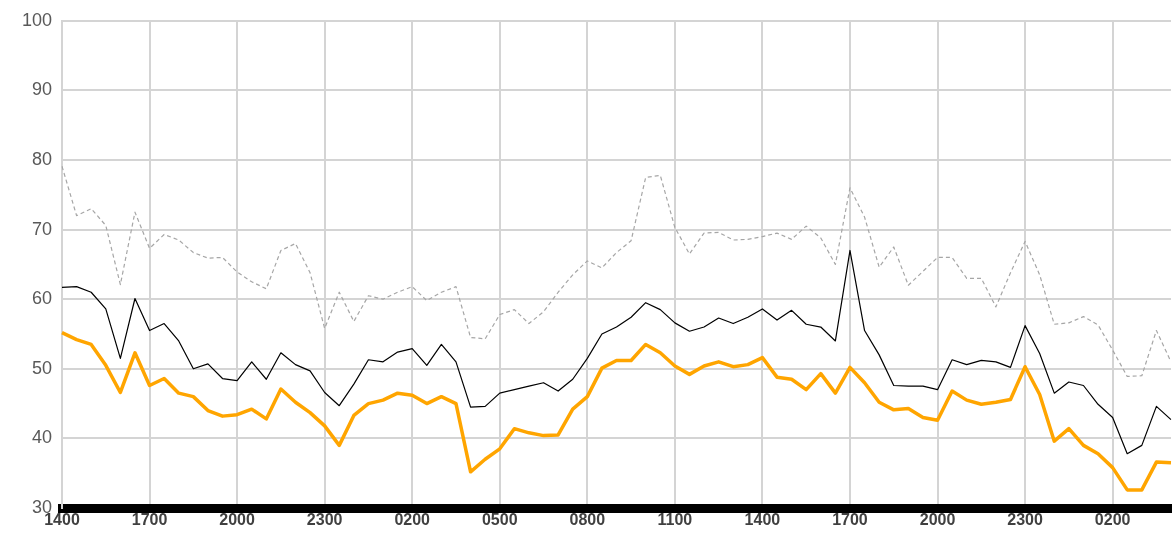 The width and height of the screenshot is (1174, 547). I want to click on y-tick-label: 40, so click(41, 437).